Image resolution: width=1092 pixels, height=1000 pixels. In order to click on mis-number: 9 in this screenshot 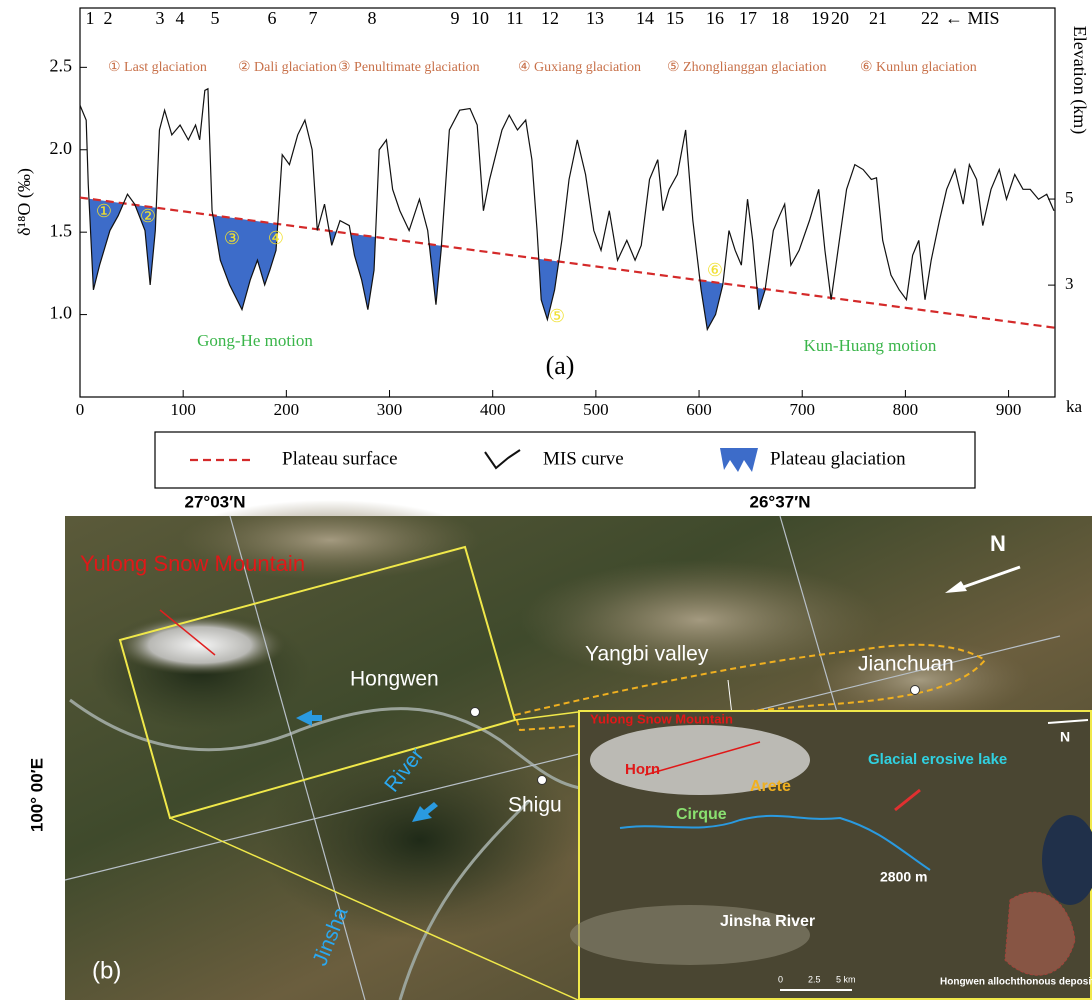, I will do `click(455, 18)`.